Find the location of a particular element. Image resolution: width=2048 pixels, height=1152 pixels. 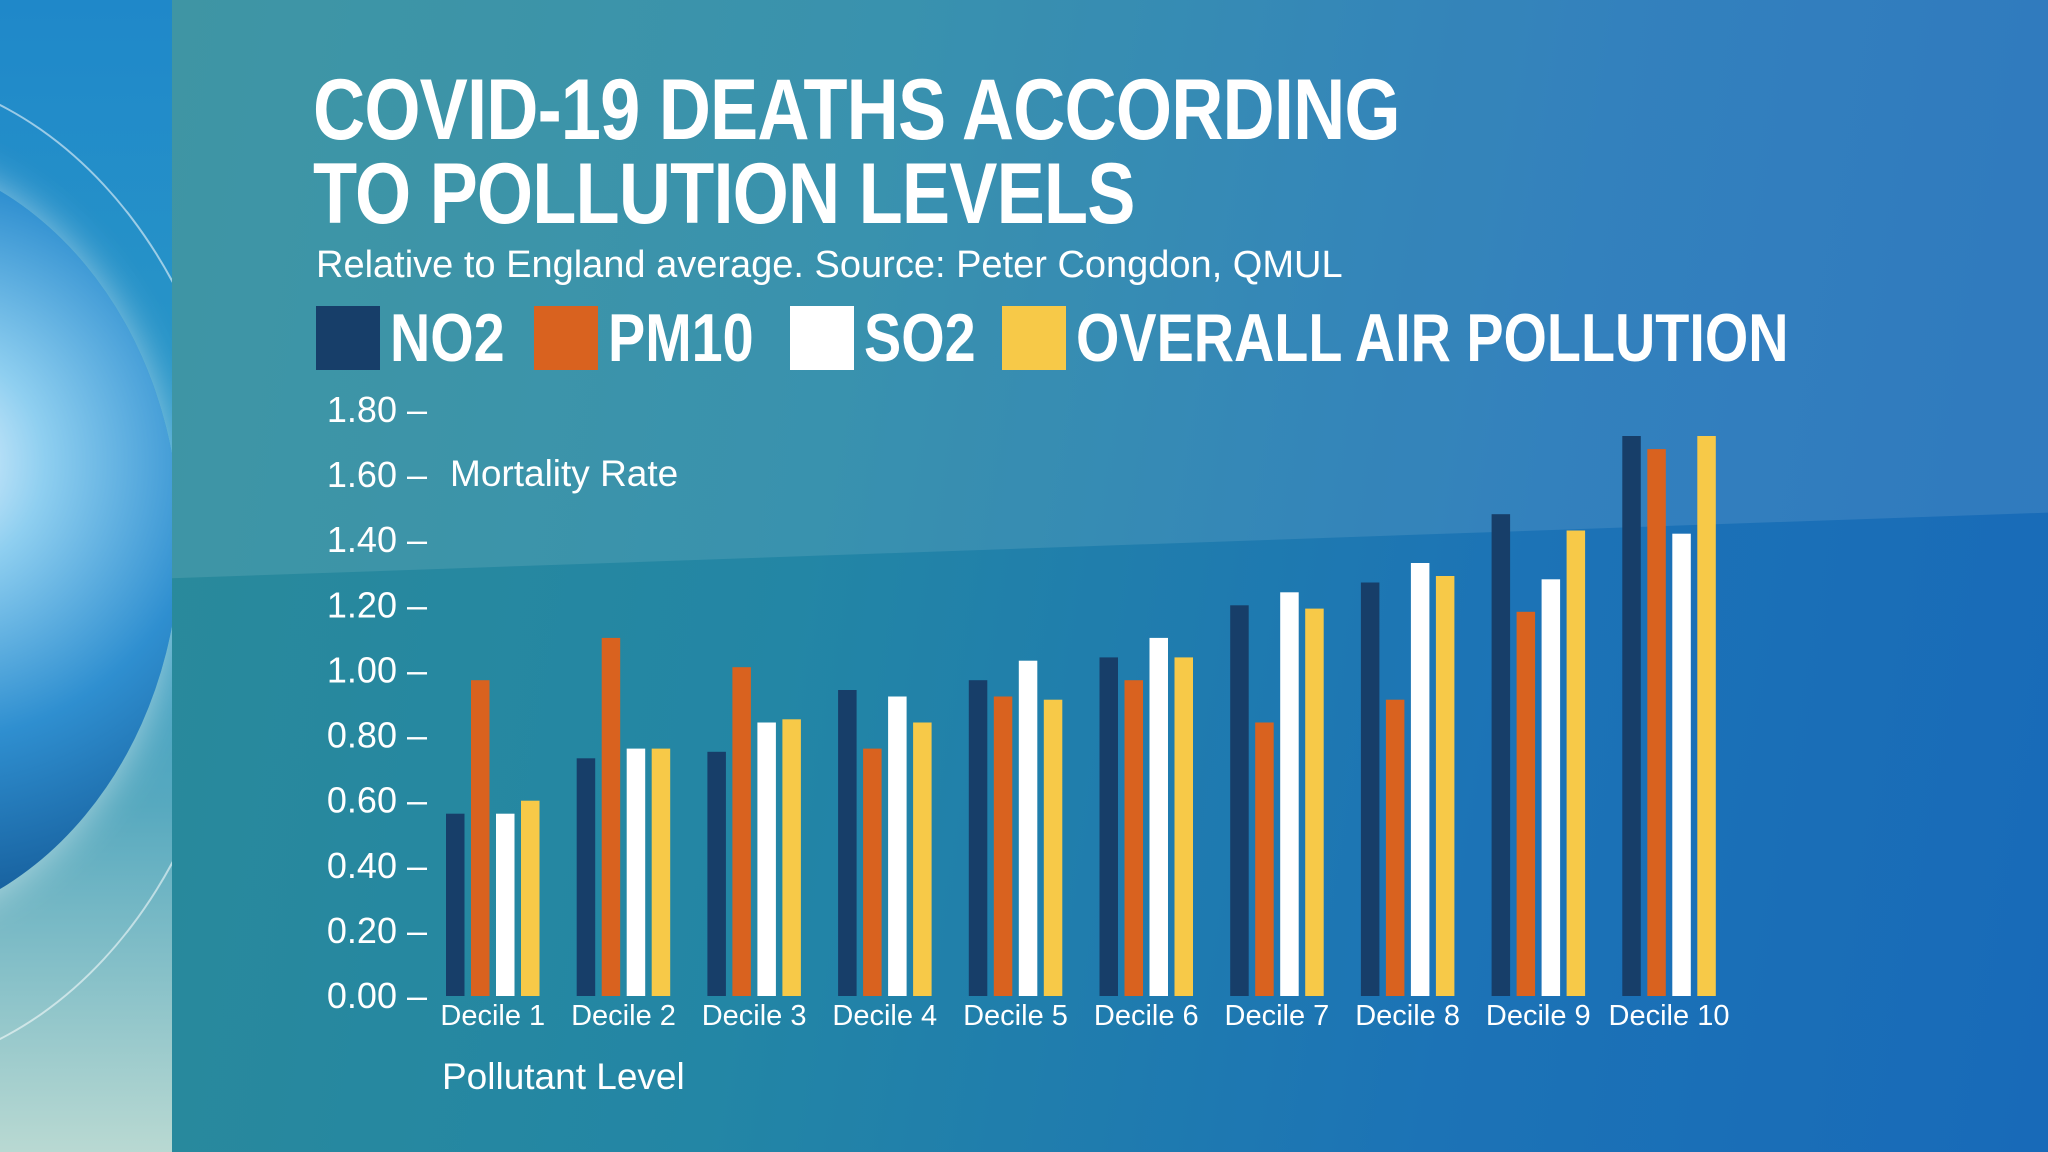

x-category-label: Decile 5 is located at coordinates (1015, 1016).